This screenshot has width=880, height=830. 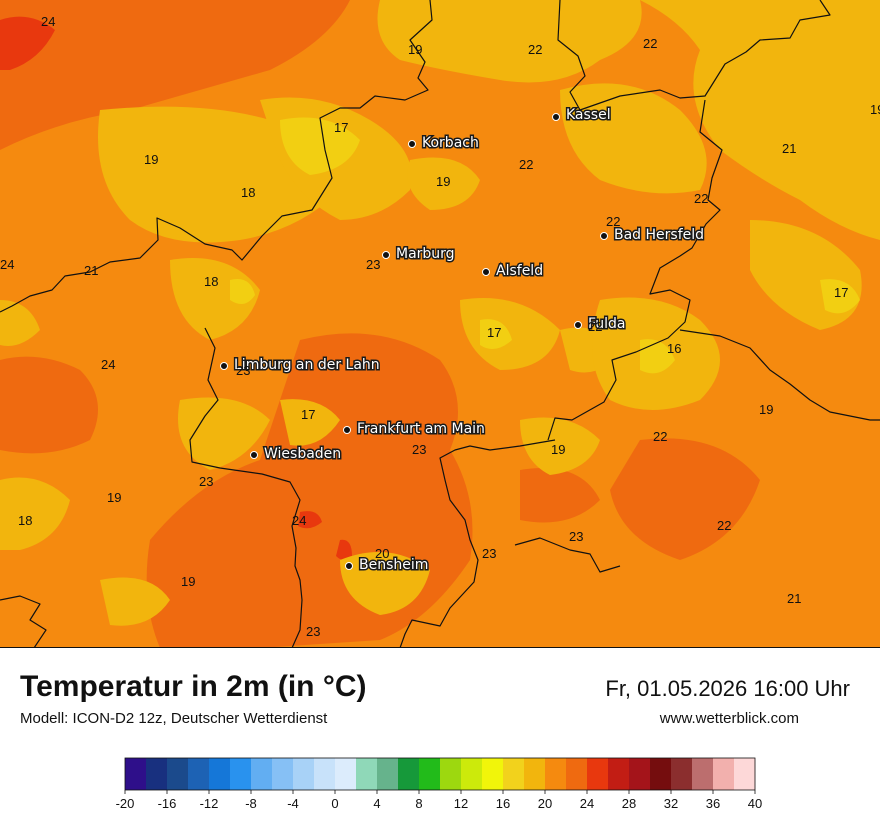 I want to click on city-label: Wiesbaden, so click(x=302, y=454).